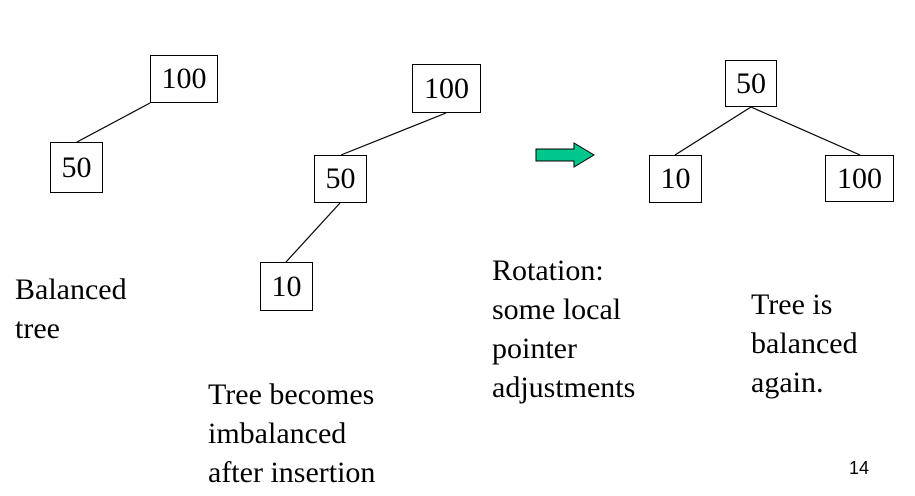 The image size is (915, 496). Describe the element at coordinates (184, 79) in the screenshot. I see `node-t1-root: 100` at that location.